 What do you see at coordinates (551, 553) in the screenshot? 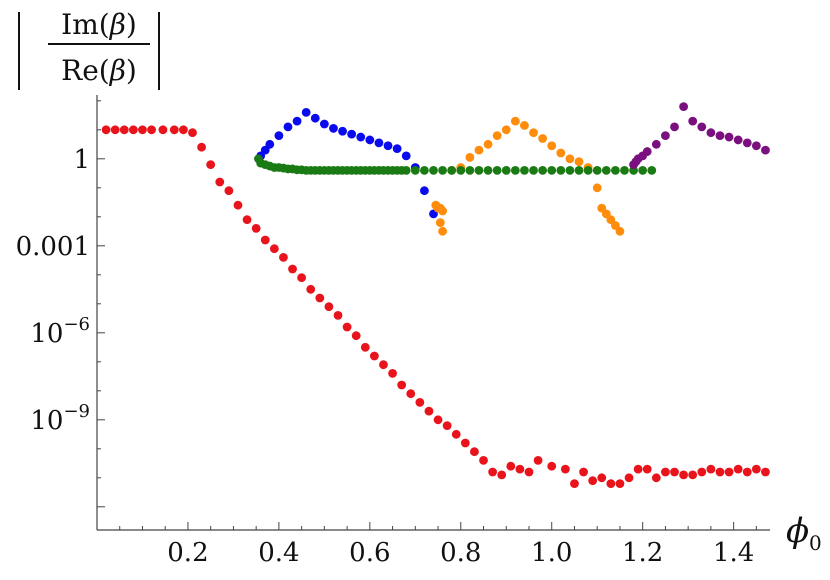
I see `x-tick-label: 1.0` at bounding box center [551, 553].